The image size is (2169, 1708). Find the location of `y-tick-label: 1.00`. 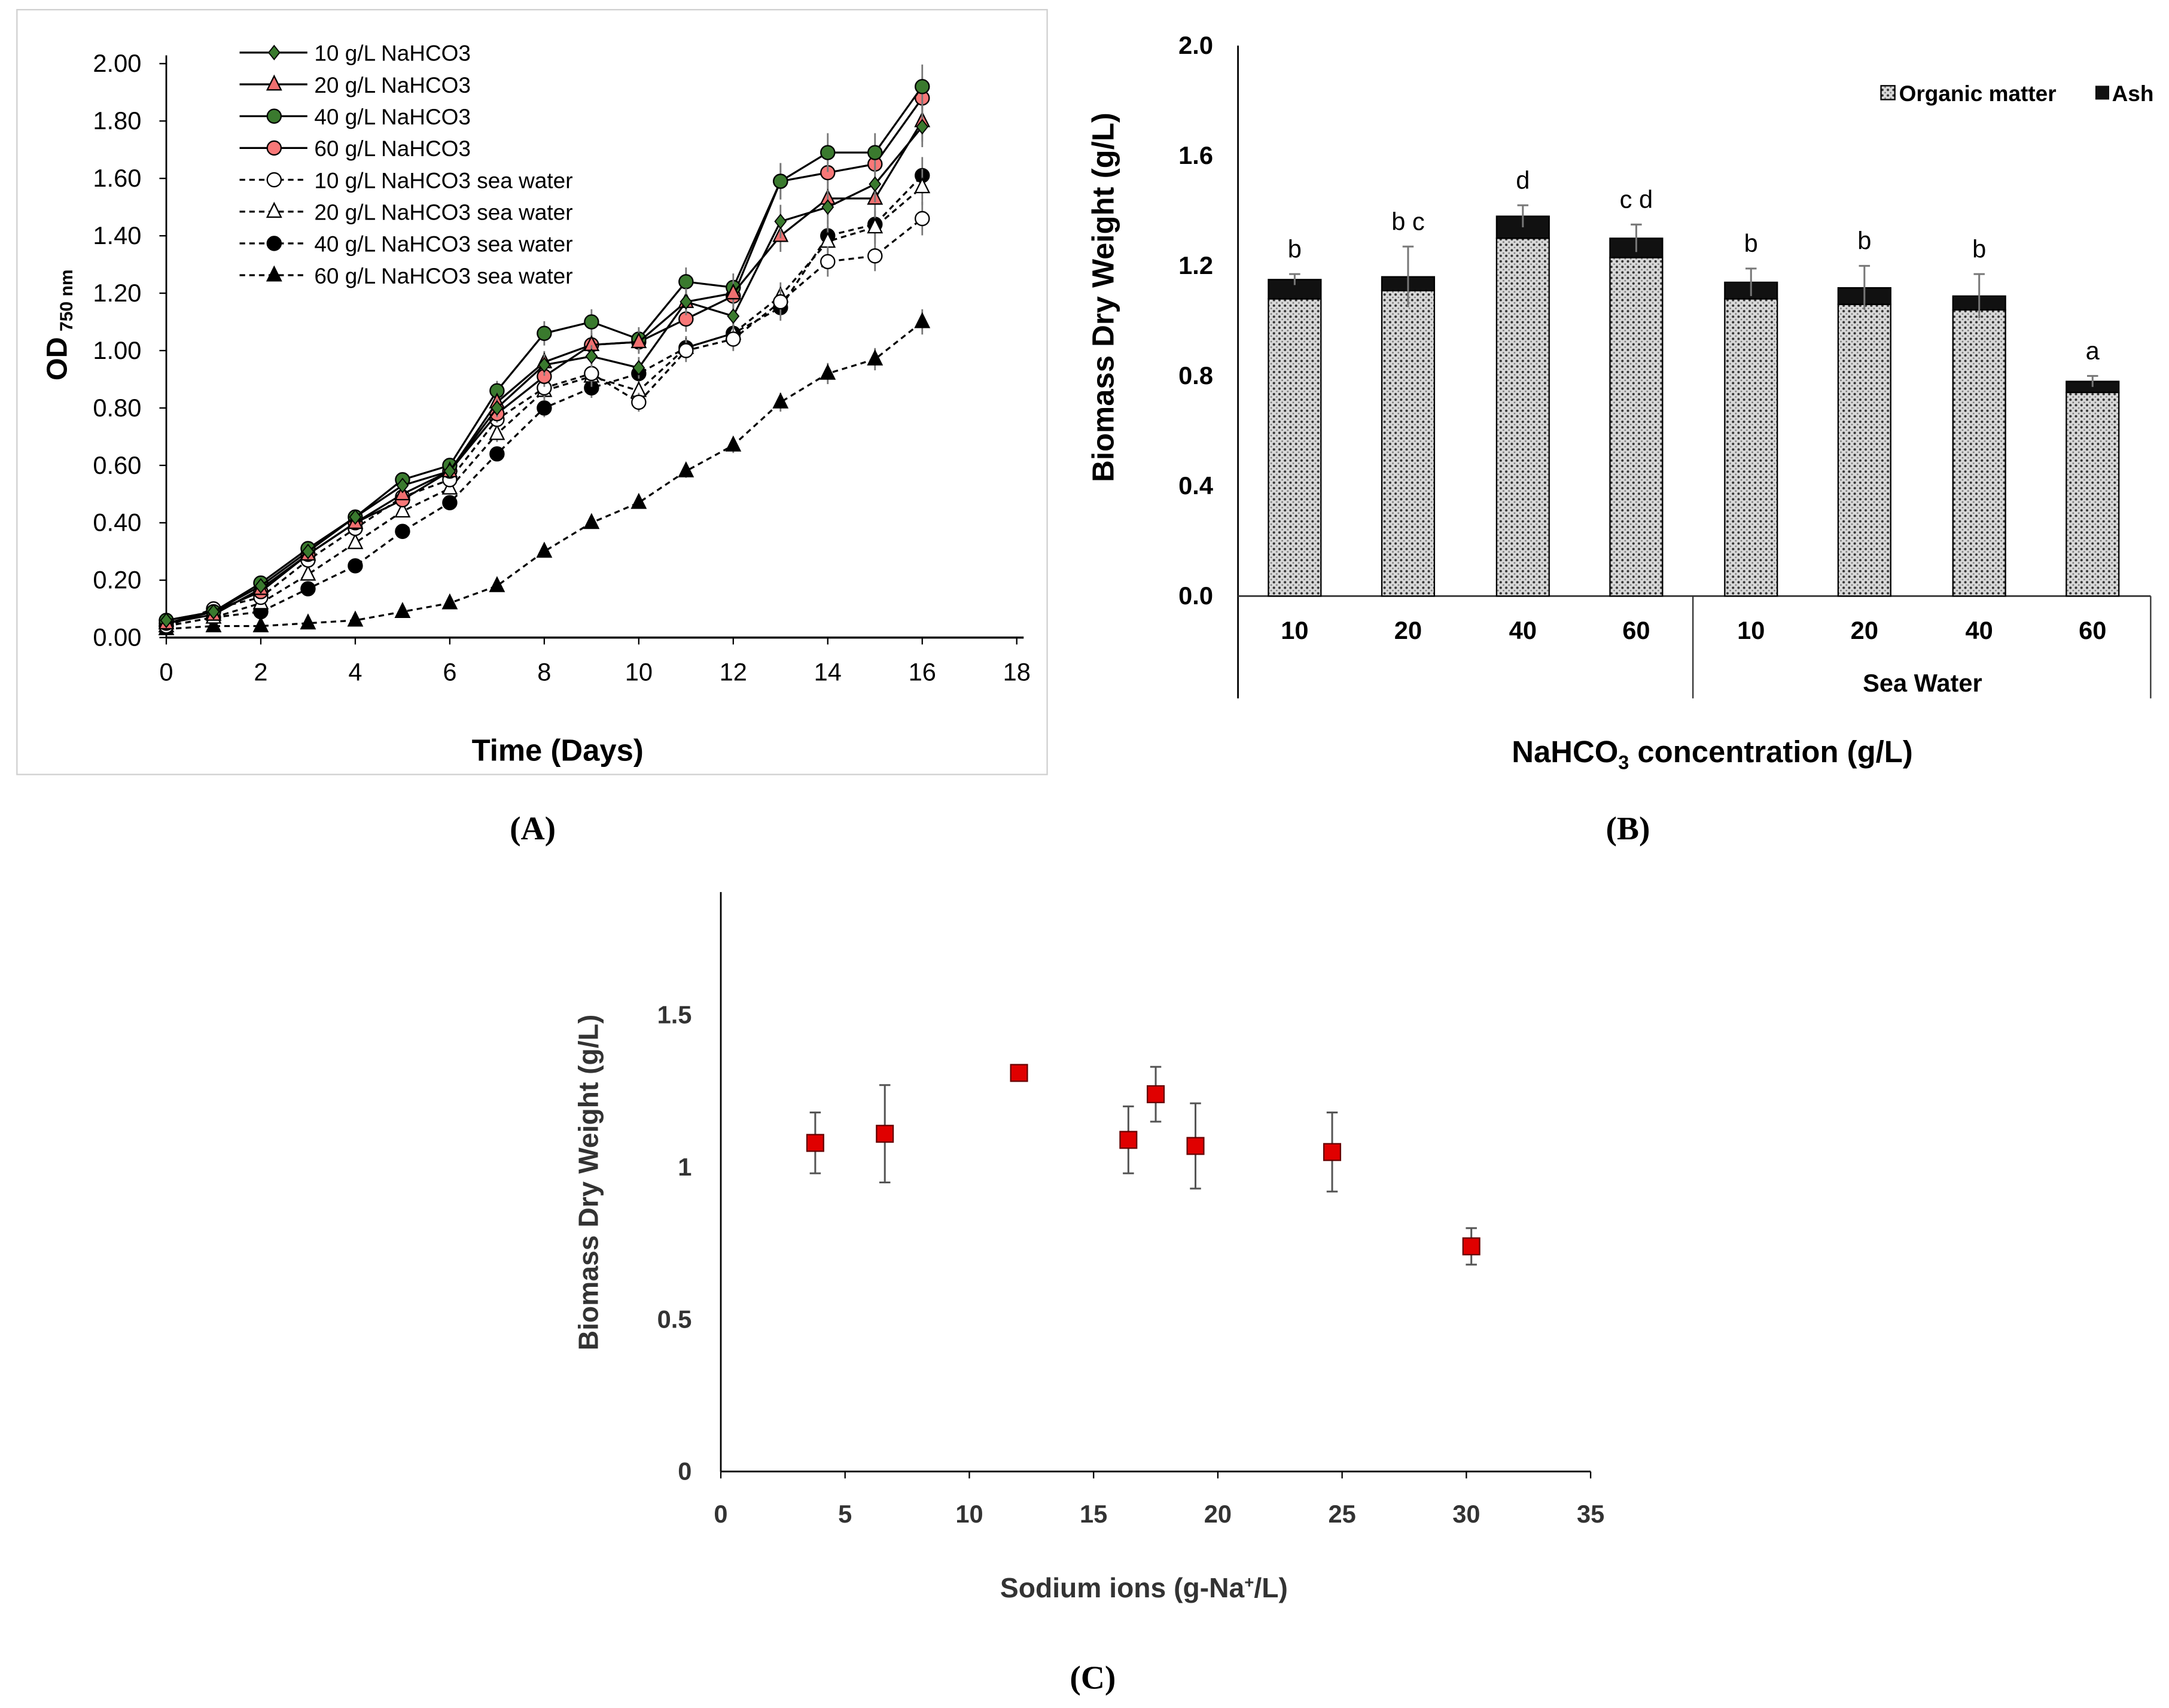

y-tick-label: 1.00 is located at coordinates (117, 350).